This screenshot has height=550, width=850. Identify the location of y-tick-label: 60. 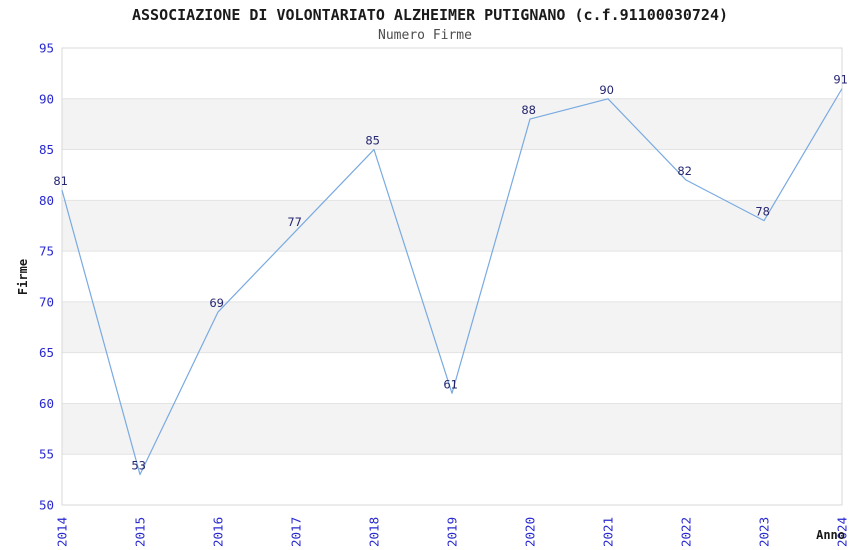
(46, 403).